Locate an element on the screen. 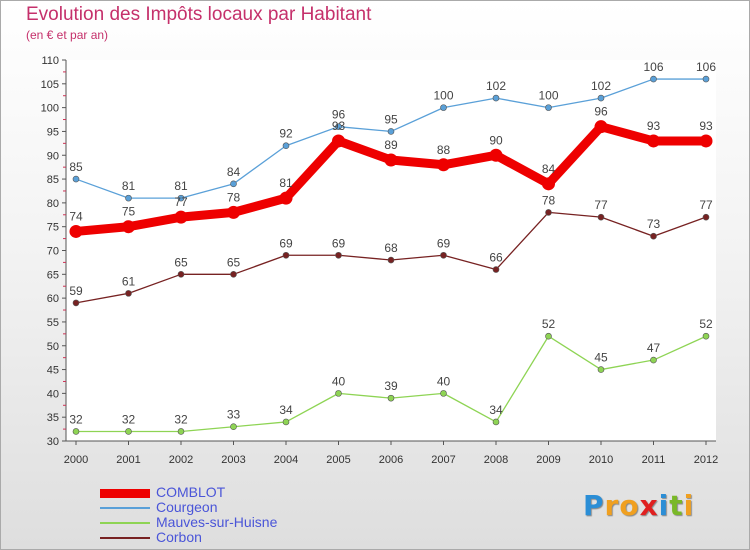 This screenshot has height=550, width=750. data-label: 61 is located at coordinates (129, 281).